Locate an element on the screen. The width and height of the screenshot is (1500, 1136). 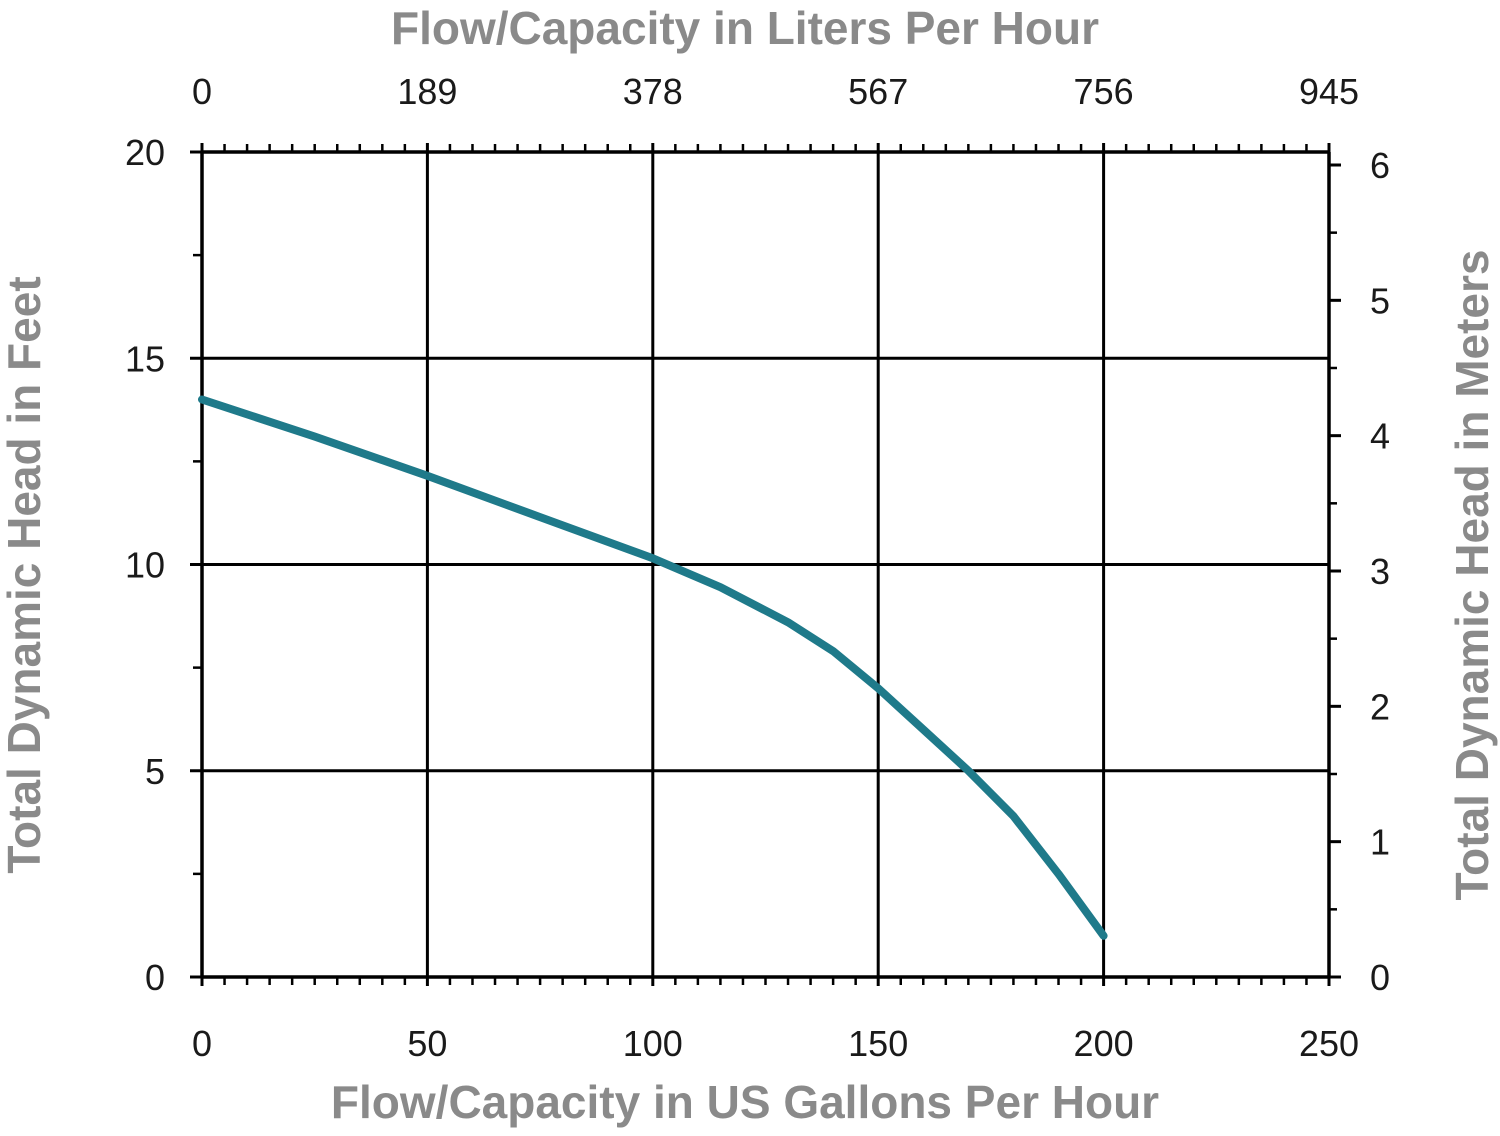
x-top-tick-label: 945 is located at coordinates (1329, 91).